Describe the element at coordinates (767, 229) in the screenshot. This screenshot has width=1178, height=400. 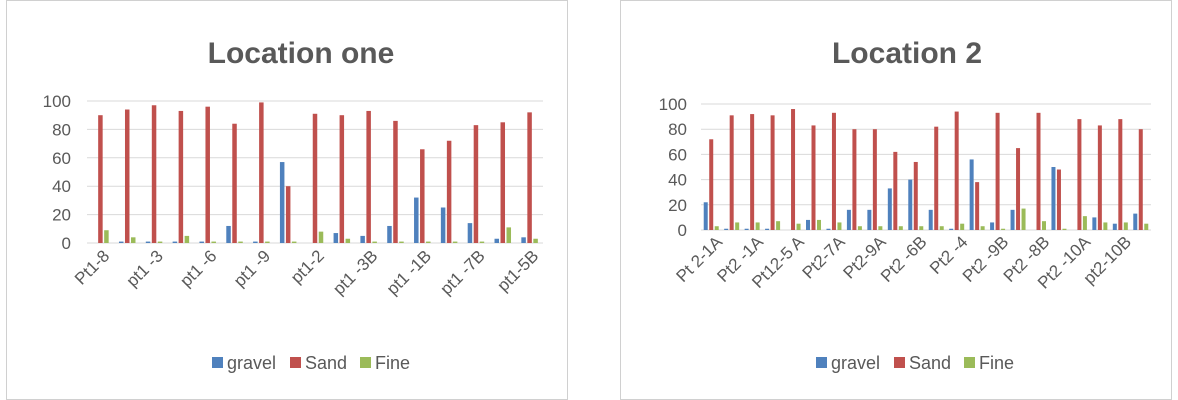
I see `bar-gravel-pt2-4a` at that location.